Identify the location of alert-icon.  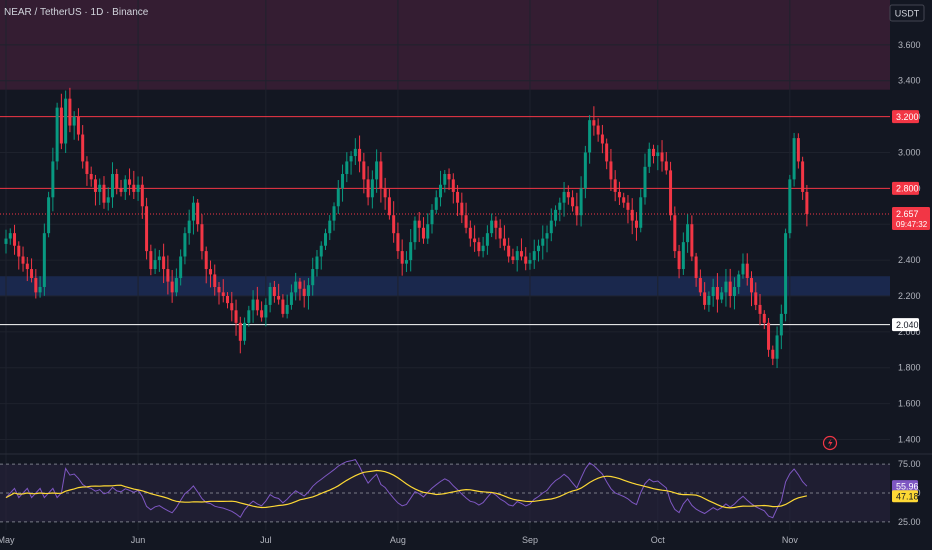
(830, 443).